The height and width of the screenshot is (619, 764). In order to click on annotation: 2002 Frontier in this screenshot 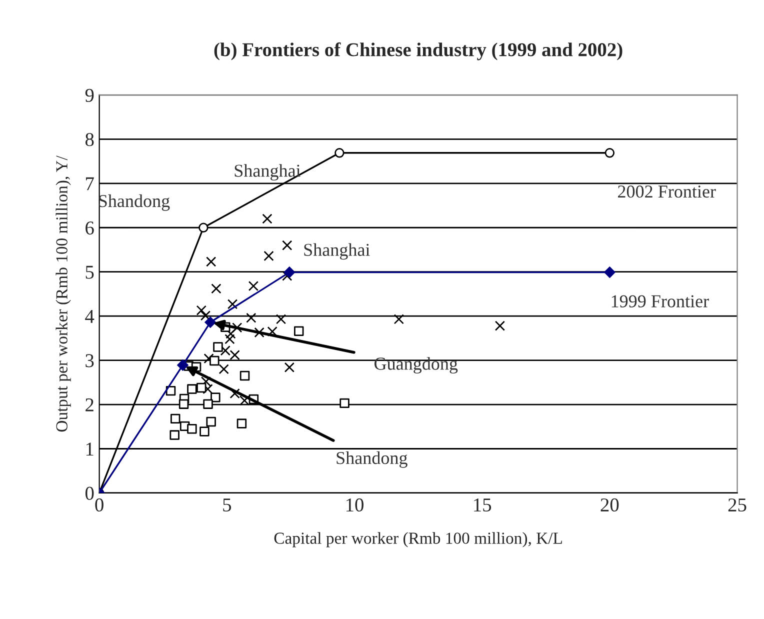, I will do `click(667, 192)`.